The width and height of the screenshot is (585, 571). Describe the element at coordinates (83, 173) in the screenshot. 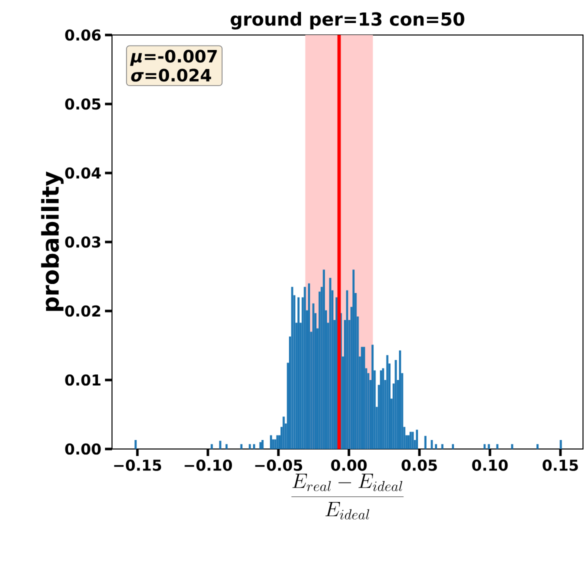

I see `y-tick-label: 0.04` at that location.